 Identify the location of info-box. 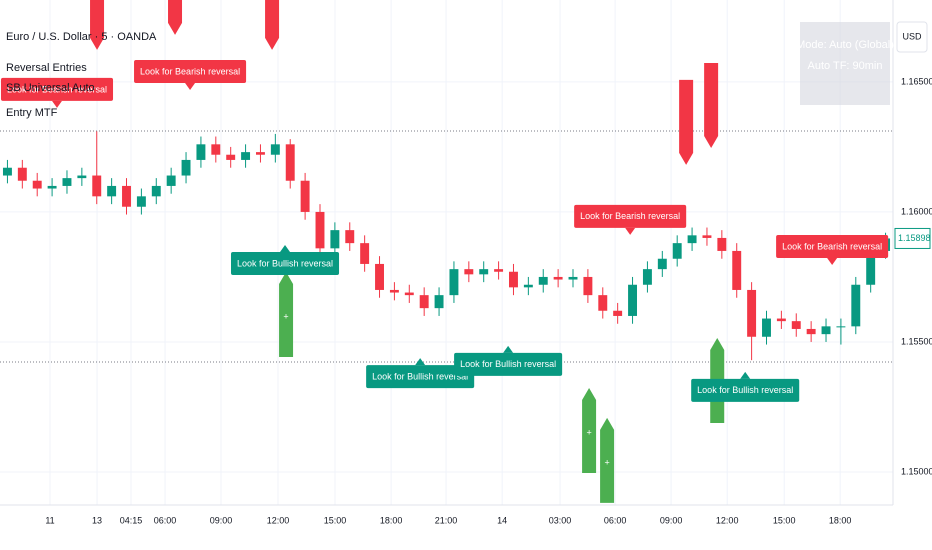
(845, 63).